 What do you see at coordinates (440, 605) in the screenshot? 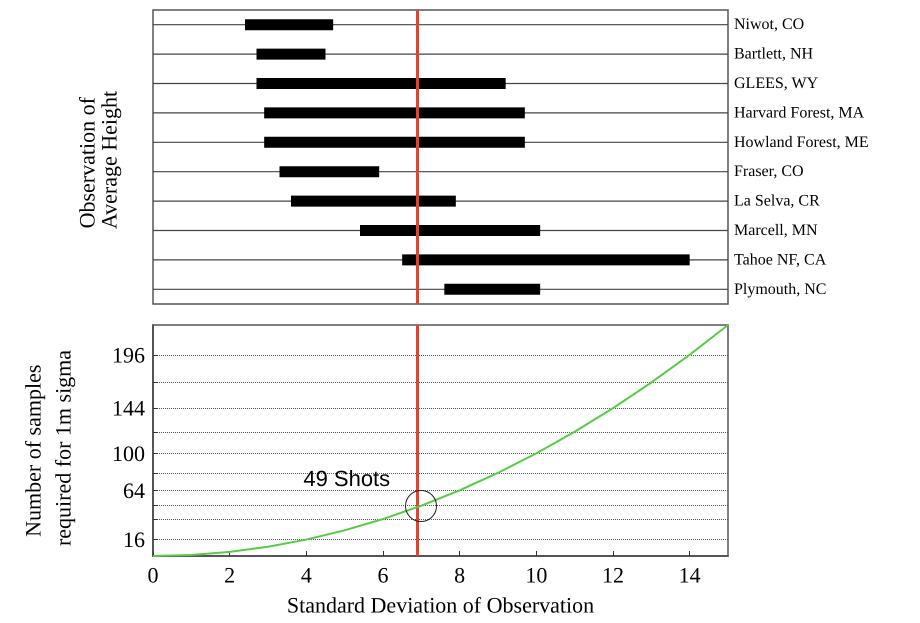
I see `x-axis-title: Standard Deviation of Observation` at bounding box center [440, 605].